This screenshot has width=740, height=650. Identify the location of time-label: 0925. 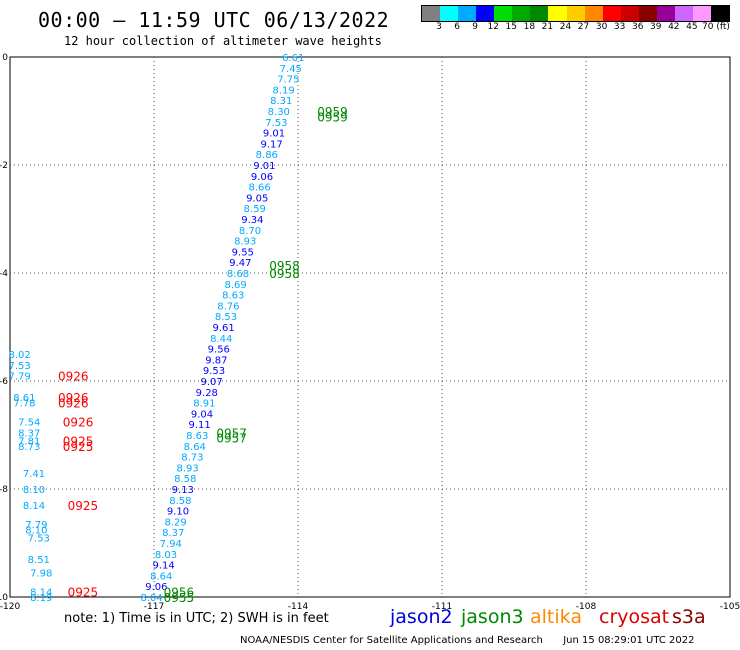
(78, 441).